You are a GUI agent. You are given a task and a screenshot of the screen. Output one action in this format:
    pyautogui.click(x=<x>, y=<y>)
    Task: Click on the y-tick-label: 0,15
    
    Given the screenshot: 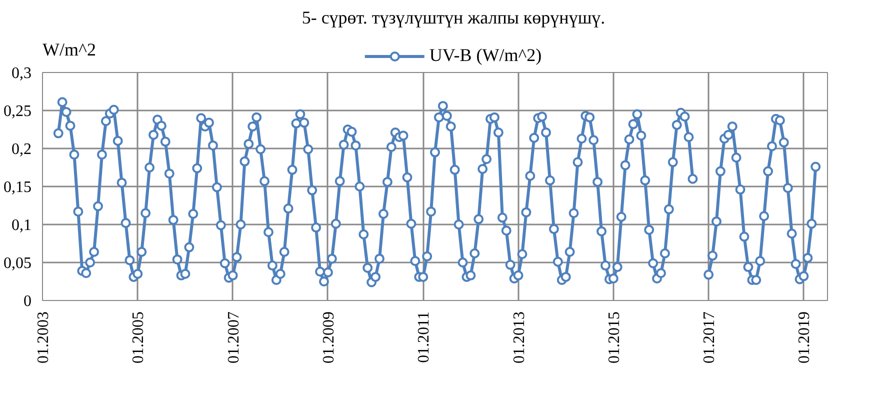 What is the action you would take?
    pyautogui.click(x=18, y=187)
    